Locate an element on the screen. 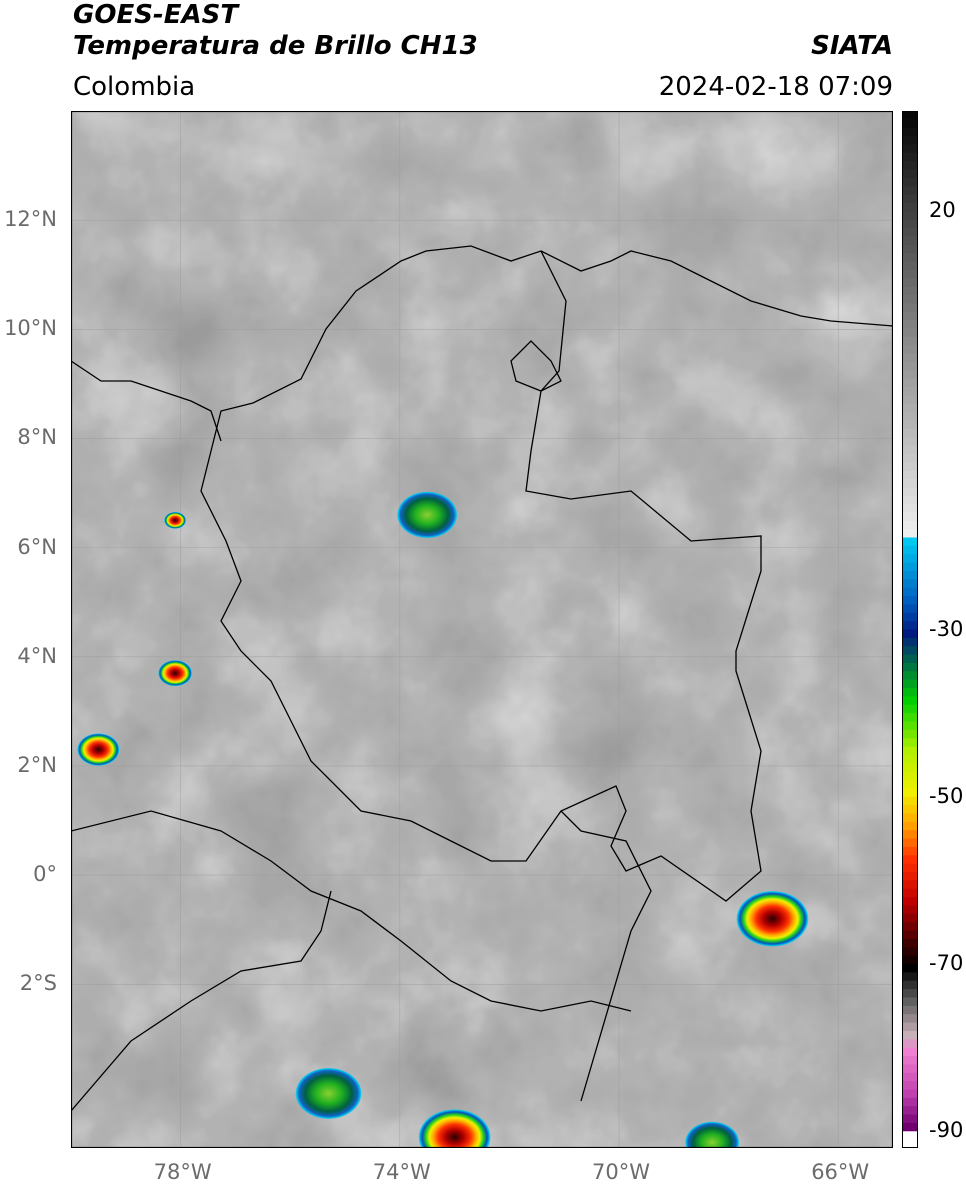  lat-tick-label: 2°N is located at coordinates (37, 764).